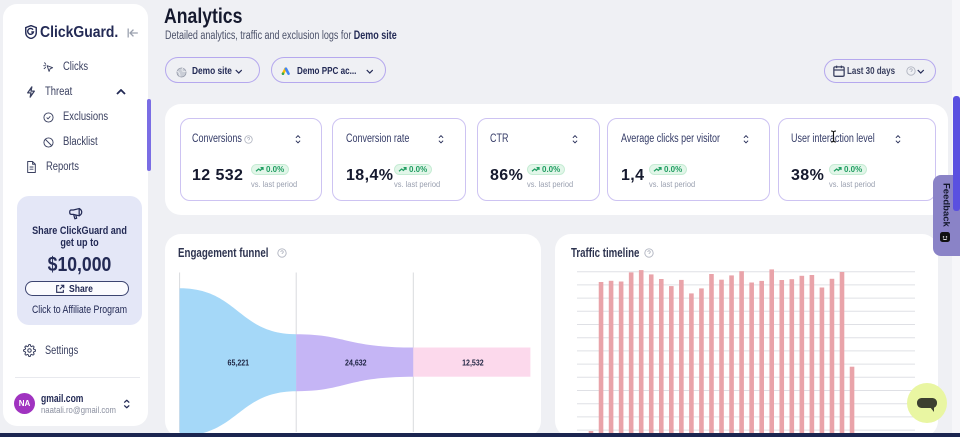 This screenshot has height=437, width=960. Describe the element at coordinates (239, 363) in the screenshot. I see `svg-text: 65,221` at that location.